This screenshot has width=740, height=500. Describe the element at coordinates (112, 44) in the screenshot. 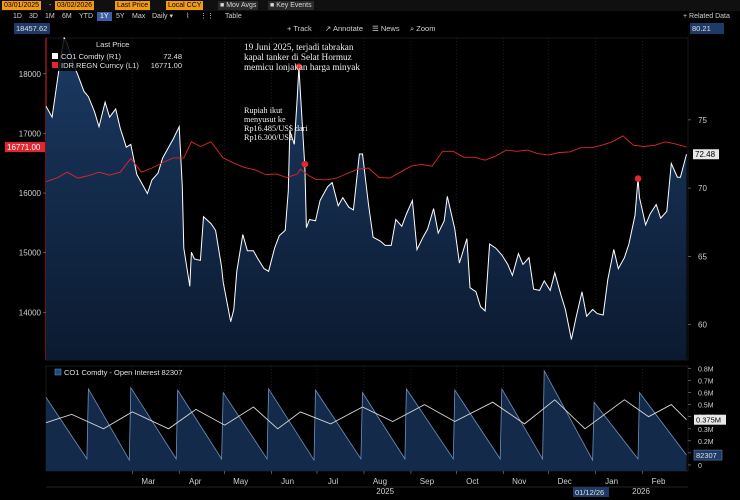

I see `legend-header: Last Price` at that location.